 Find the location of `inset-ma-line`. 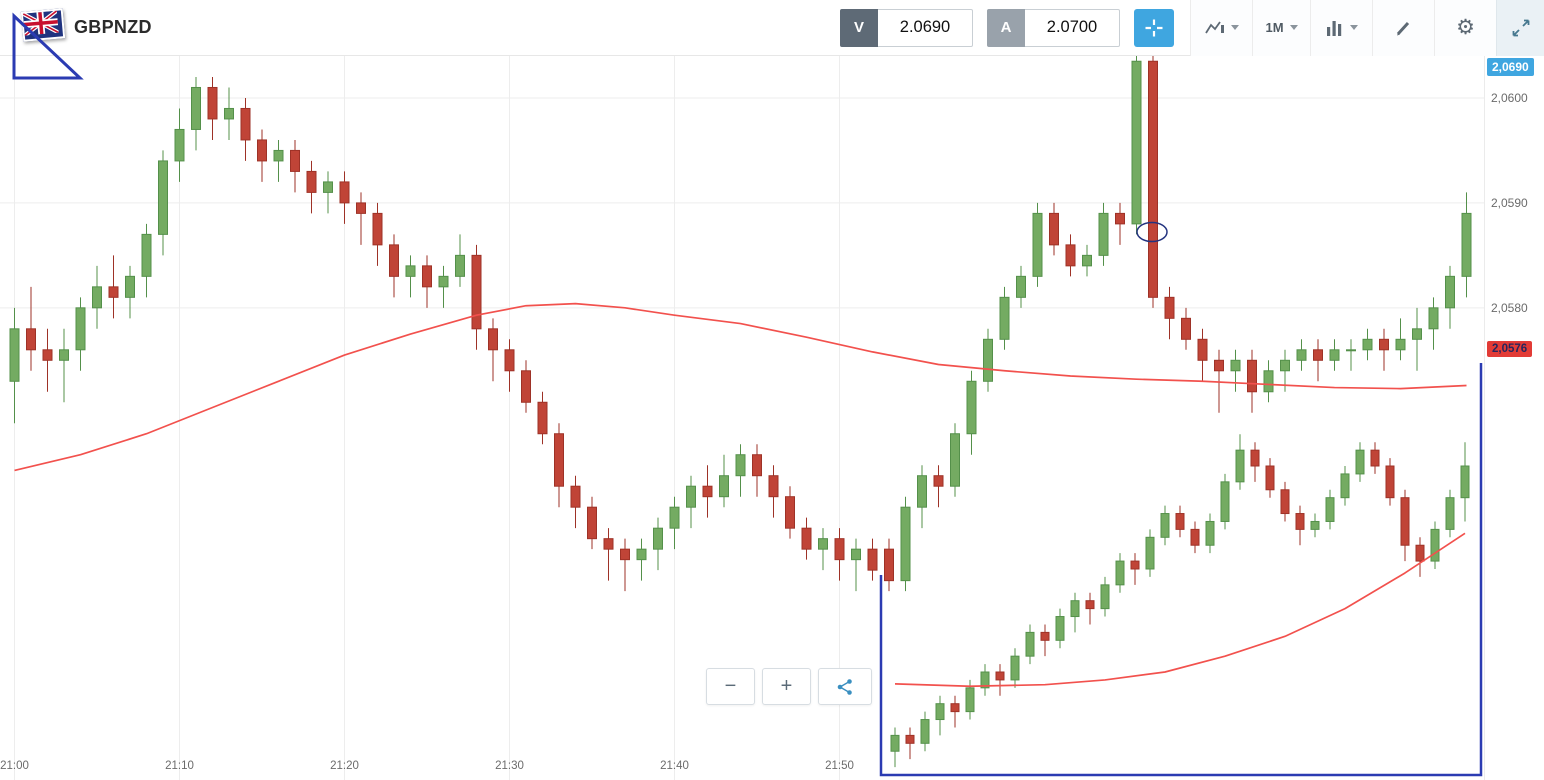

inset-ma-line is located at coordinates (1180, 610).